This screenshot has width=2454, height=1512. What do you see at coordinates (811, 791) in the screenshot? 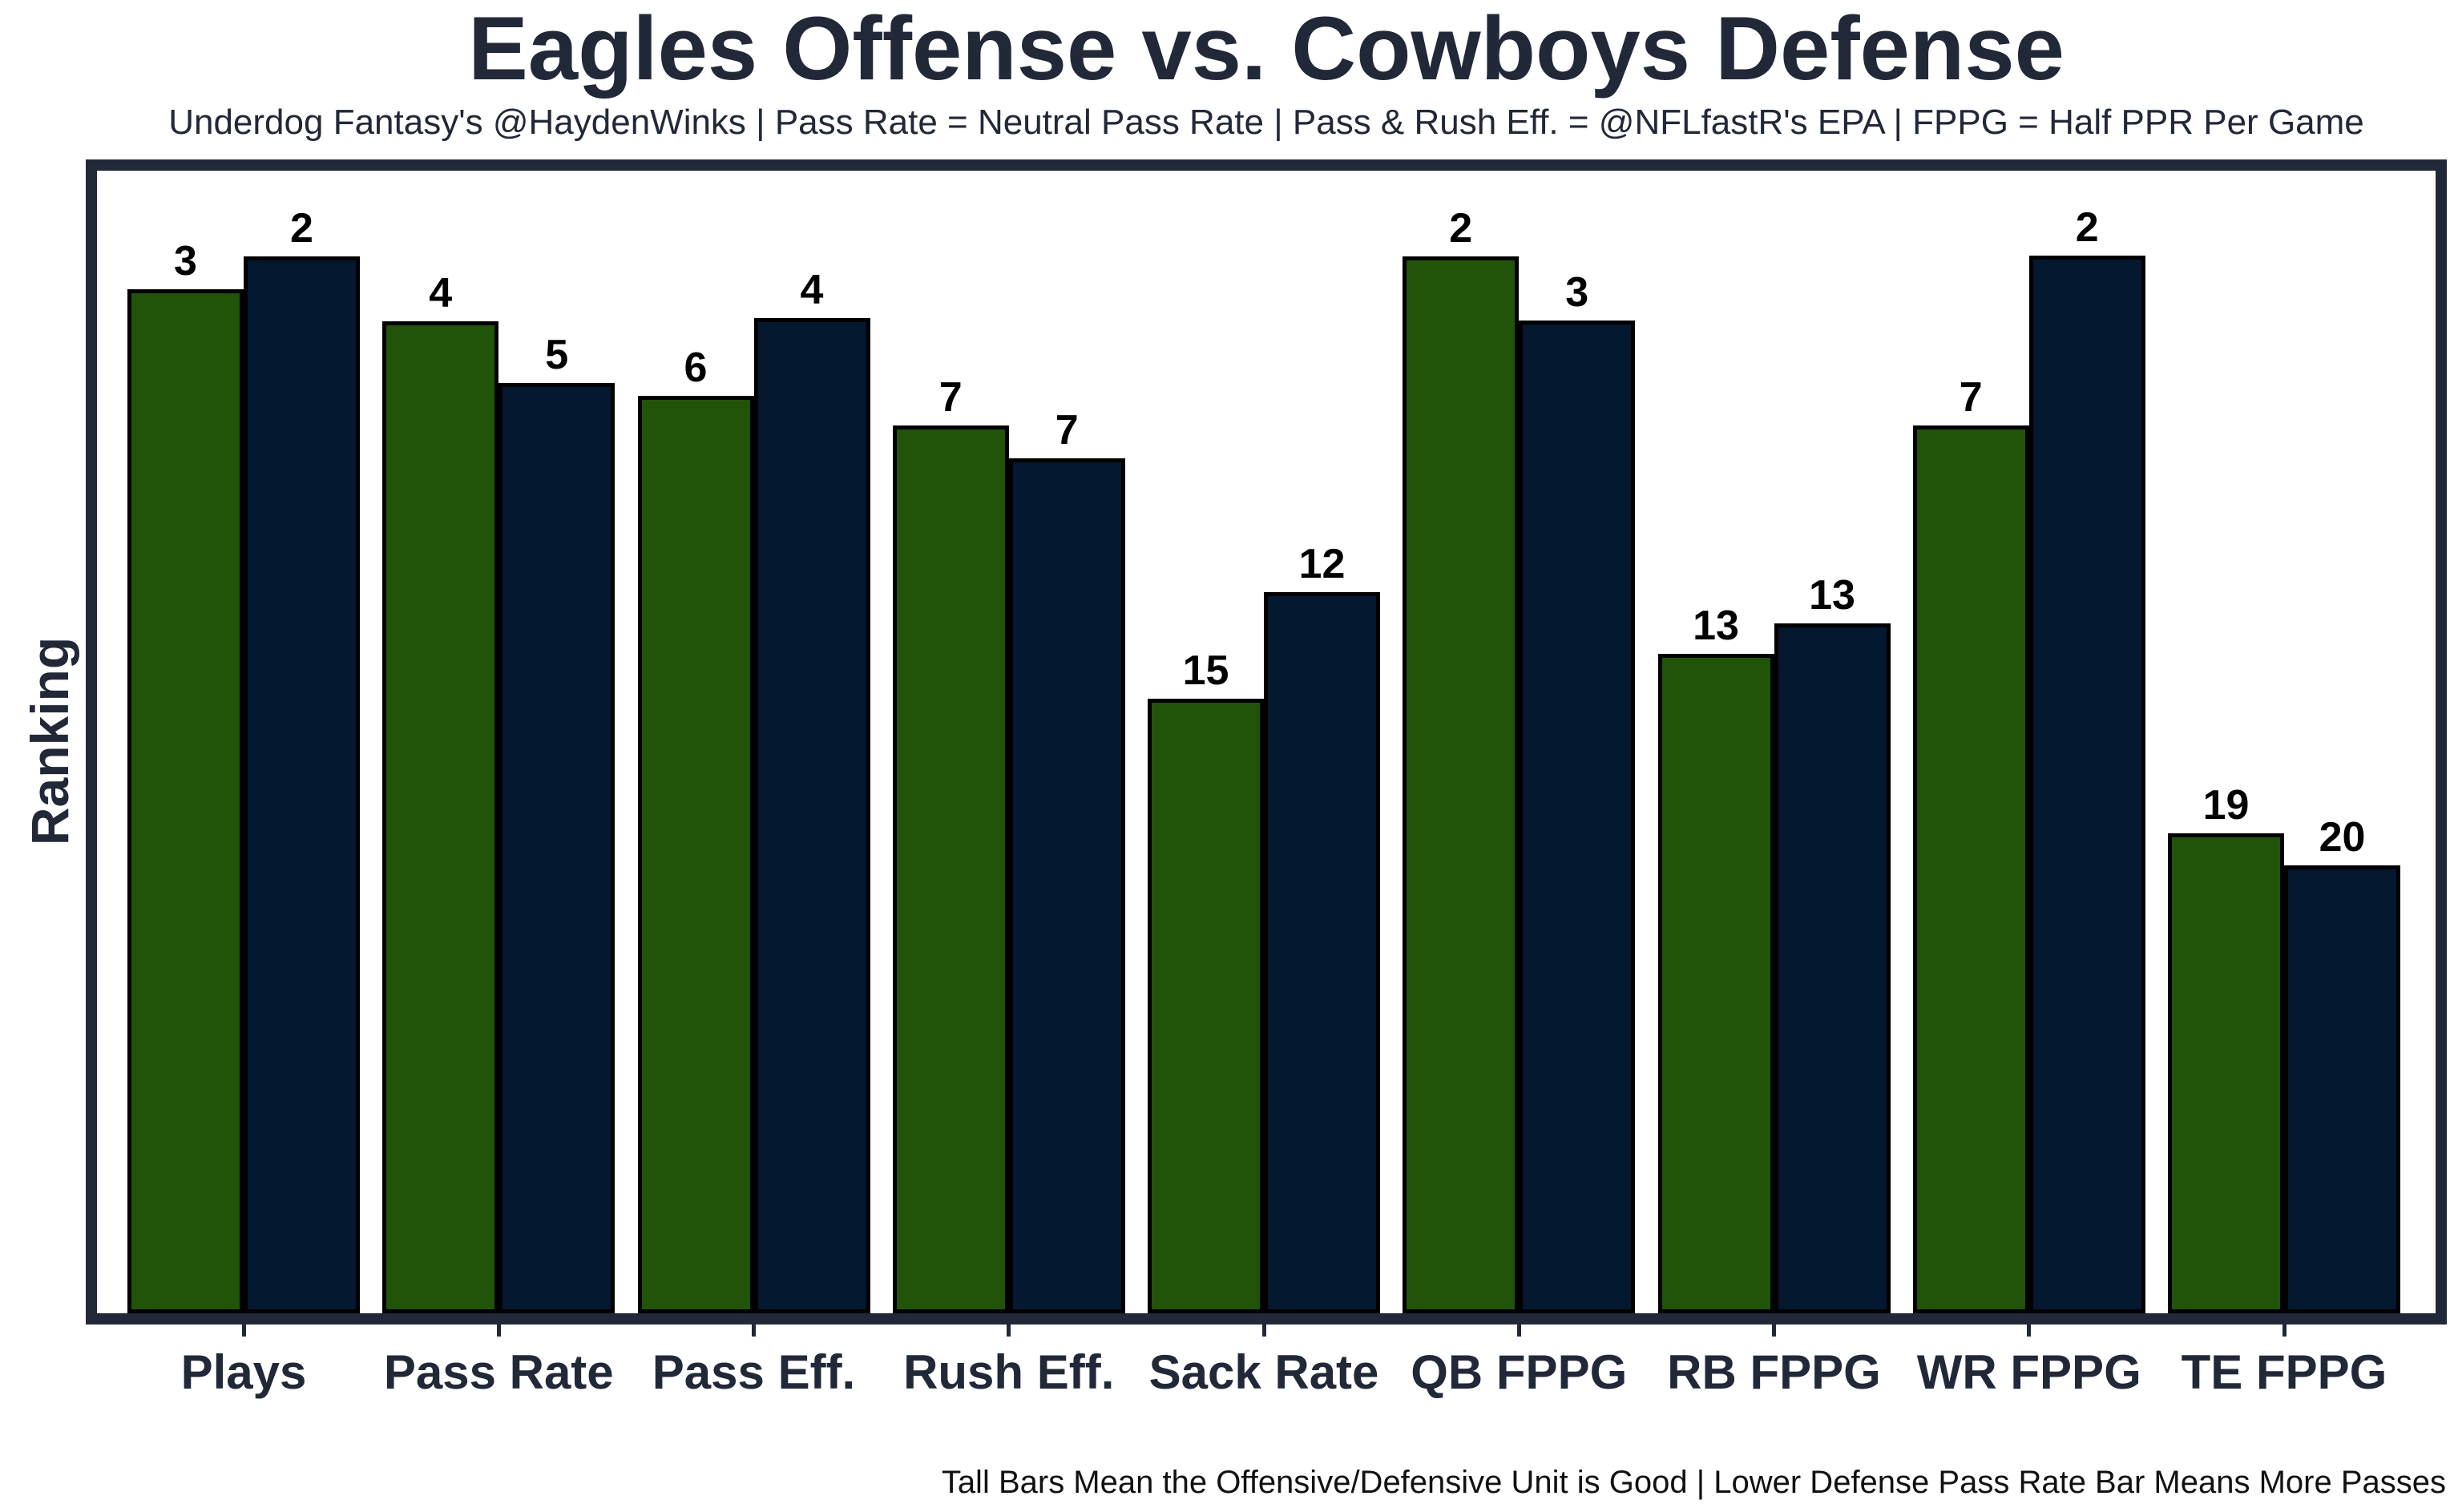
I see `bar-cowboys-defense-pass-eff: 4` at bounding box center [811, 791].